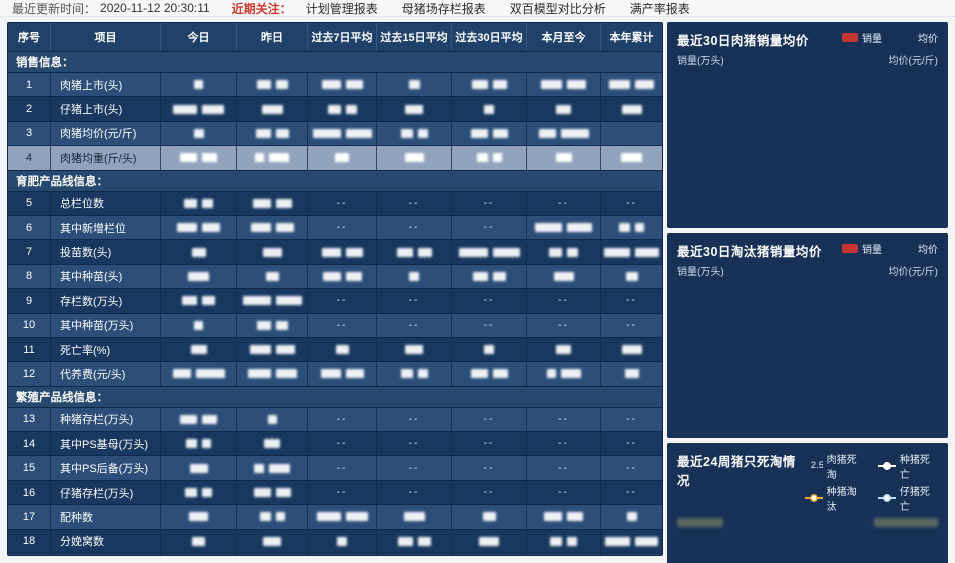 The height and width of the screenshot is (563, 955). I want to click on row-item-name: 代养费(元/头), so click(105, 374).